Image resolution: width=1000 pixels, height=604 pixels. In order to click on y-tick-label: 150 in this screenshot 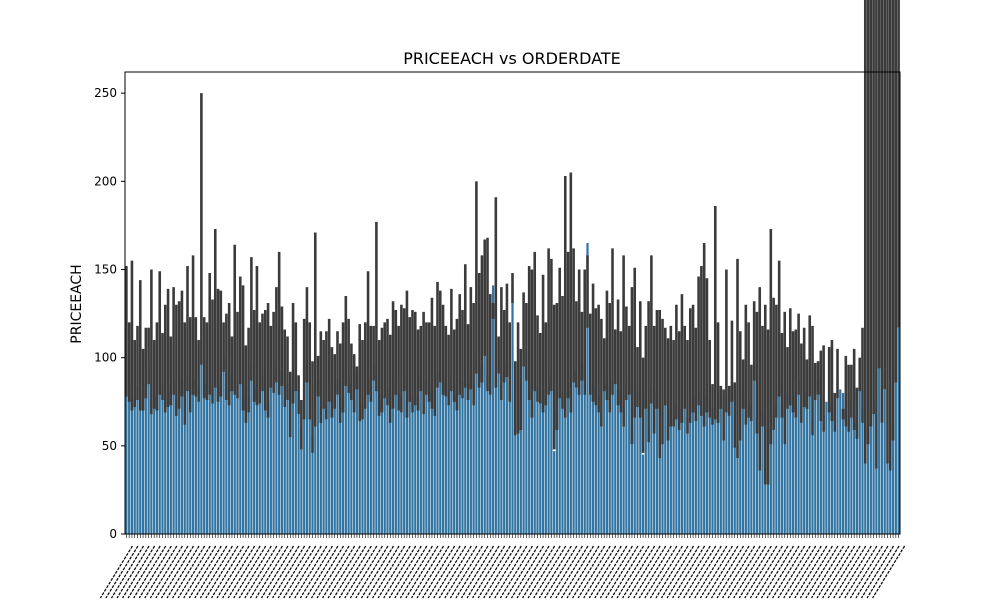, I will do `click(105, 269)`.